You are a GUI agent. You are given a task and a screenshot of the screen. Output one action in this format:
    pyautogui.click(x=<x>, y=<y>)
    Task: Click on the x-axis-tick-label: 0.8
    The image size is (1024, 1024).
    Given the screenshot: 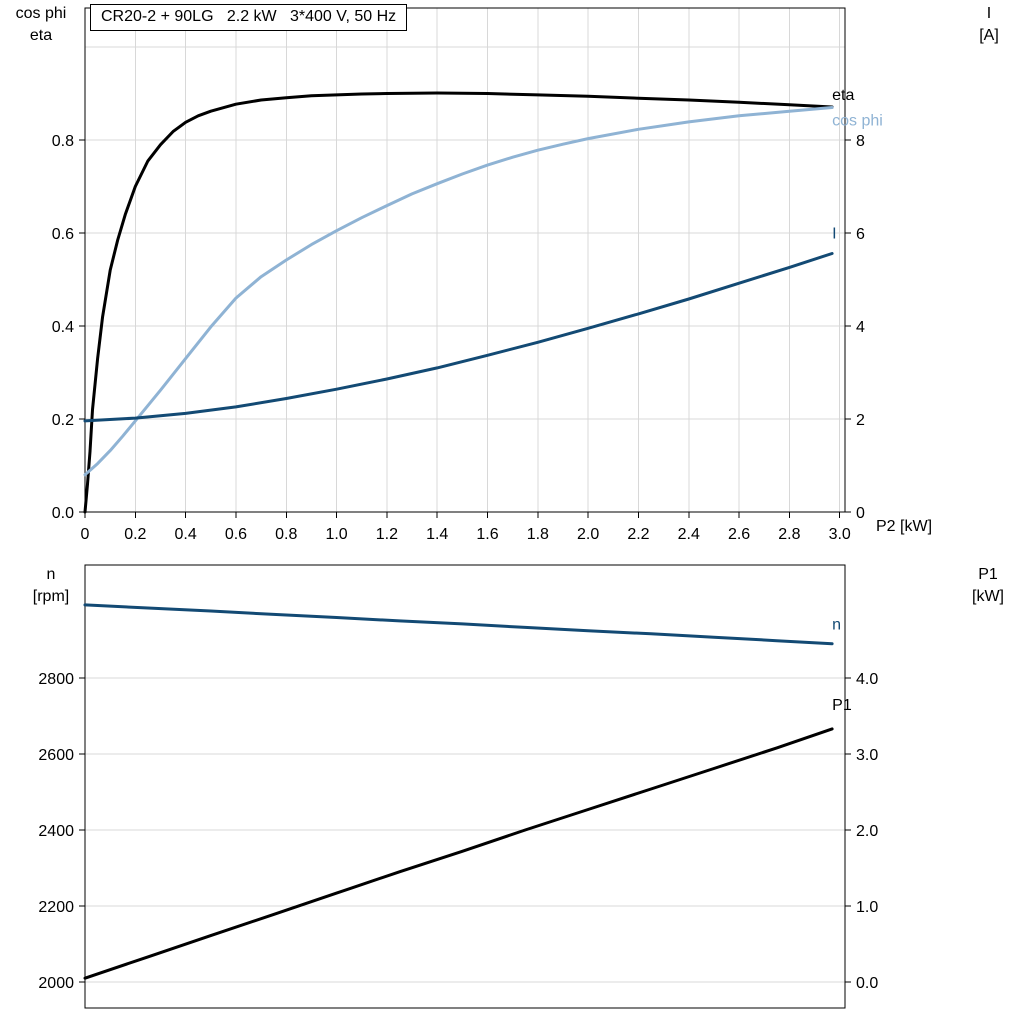 What is the action you would take?
    pyautogui.click(x=286, y=534)
    